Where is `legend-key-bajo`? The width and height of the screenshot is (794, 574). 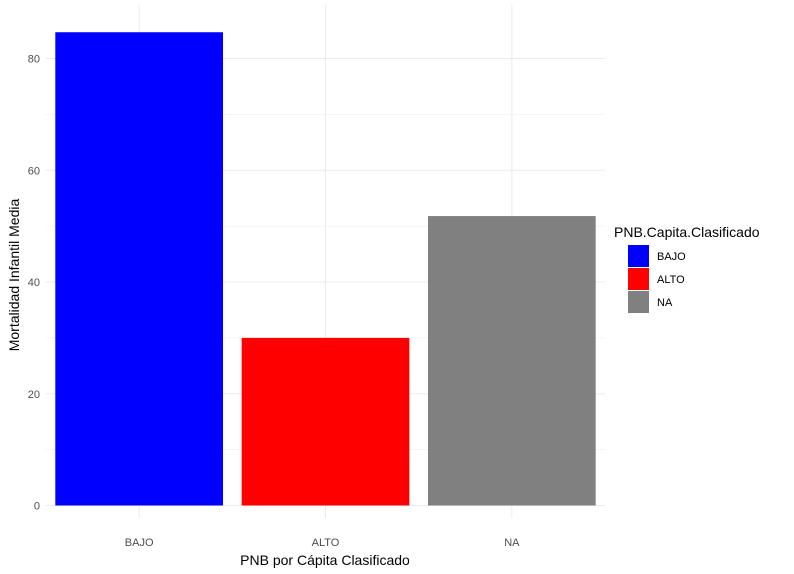 legend-key-bajo is located at coordinates (638, 256).